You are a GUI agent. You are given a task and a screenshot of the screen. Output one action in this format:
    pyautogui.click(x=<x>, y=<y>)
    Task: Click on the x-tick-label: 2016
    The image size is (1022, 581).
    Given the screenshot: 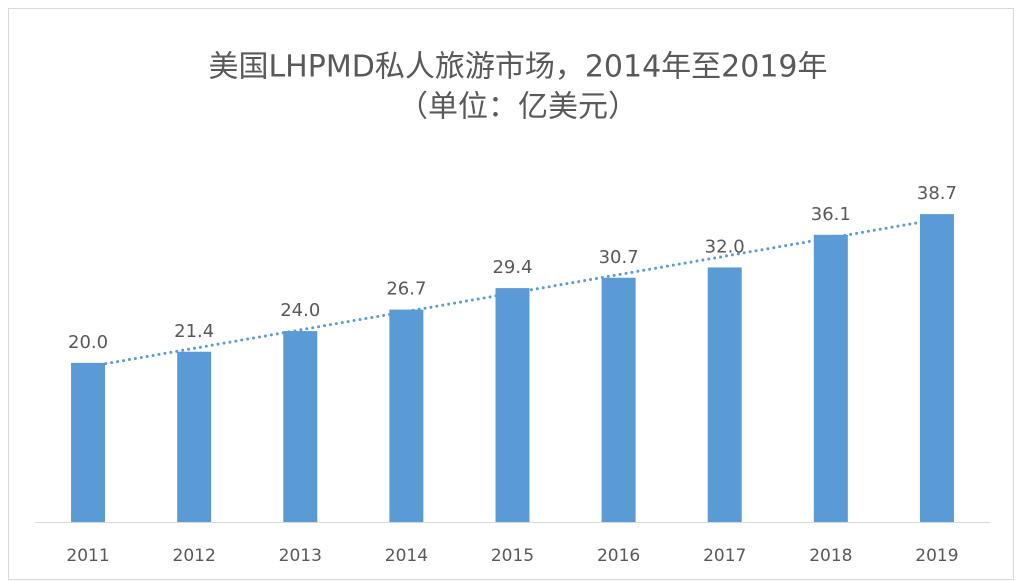 What is the action you would take?
    pyautogui.click(x=618, y=556)
    